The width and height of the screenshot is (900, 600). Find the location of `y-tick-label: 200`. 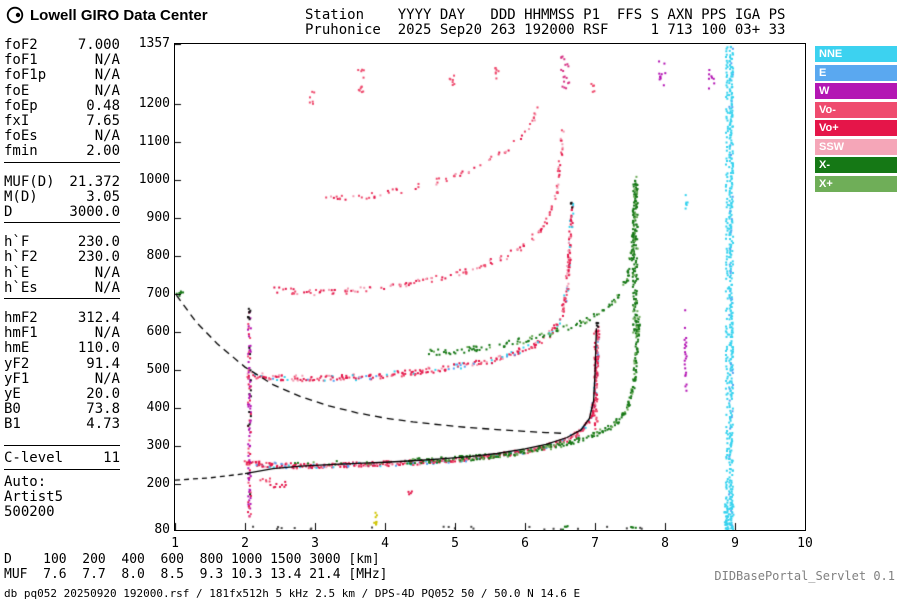

y-tick-label: 200 is located at coordinates (158, 484).